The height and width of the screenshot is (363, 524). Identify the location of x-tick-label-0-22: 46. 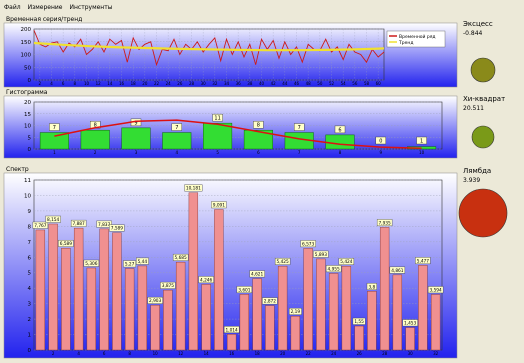
(297, 83).